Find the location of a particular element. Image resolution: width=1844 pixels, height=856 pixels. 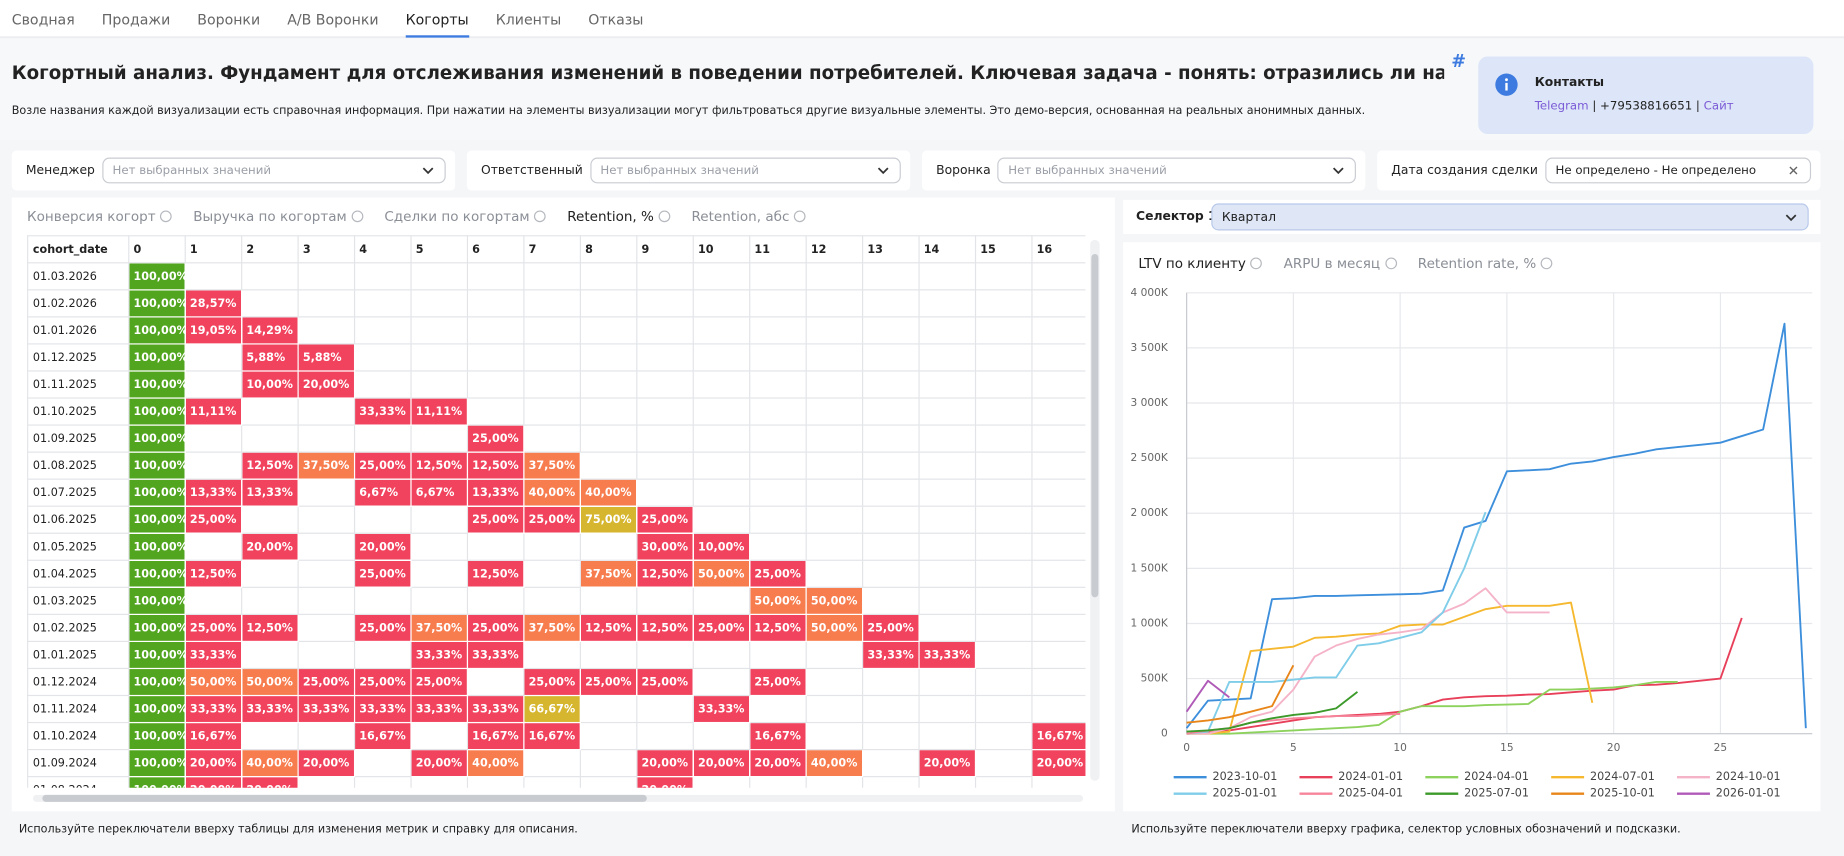

tab: Retention, % is located at coordinates (619, 216).